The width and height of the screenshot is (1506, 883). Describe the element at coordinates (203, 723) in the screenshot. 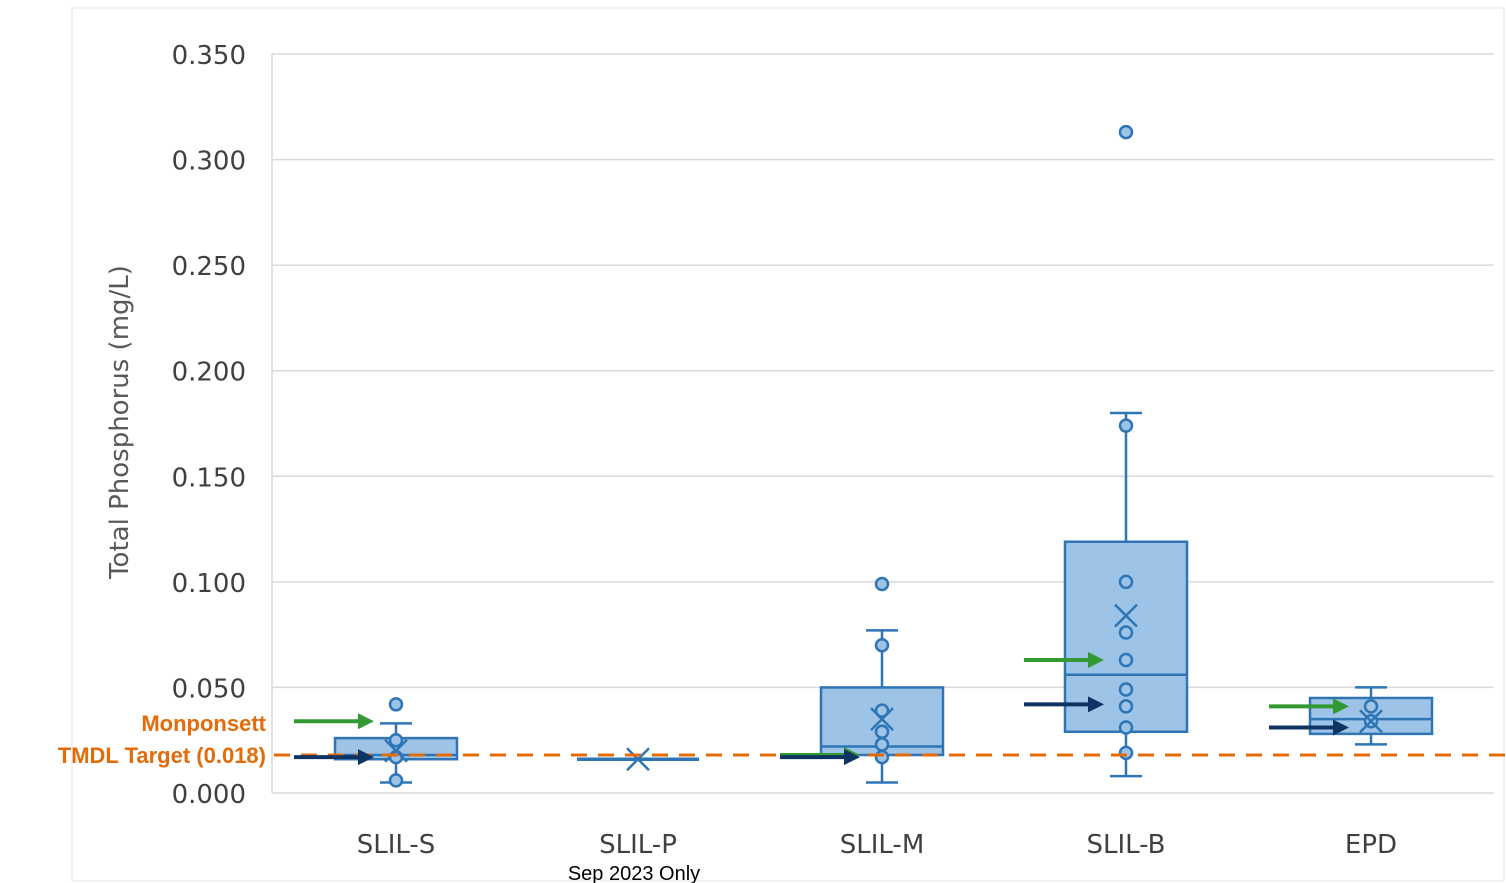

I see `monponsett-label: Monponsett` at that location.